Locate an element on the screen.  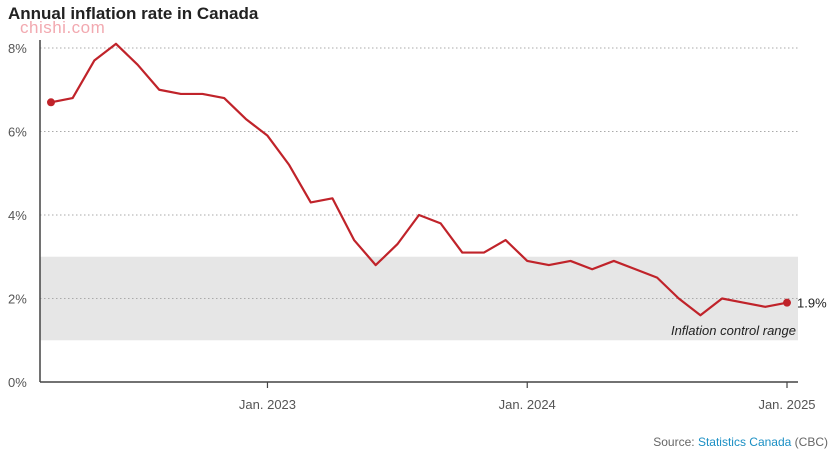
end-value-label: 1.9% is located at coordinates (812, 303).